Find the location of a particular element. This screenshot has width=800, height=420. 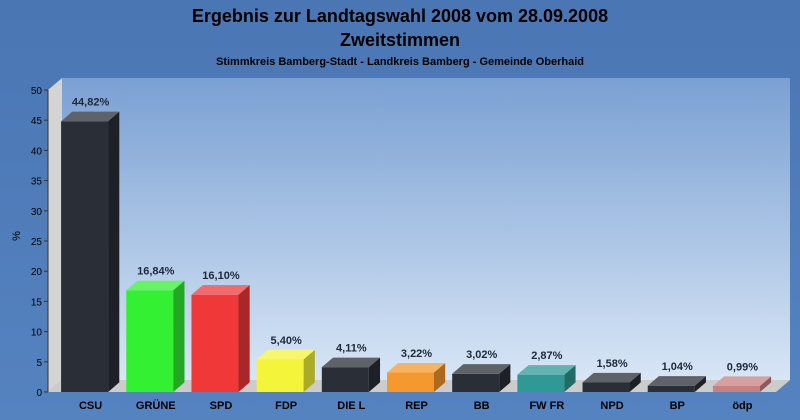

y-tick-label: 25 is located at coordinates (37, 242).